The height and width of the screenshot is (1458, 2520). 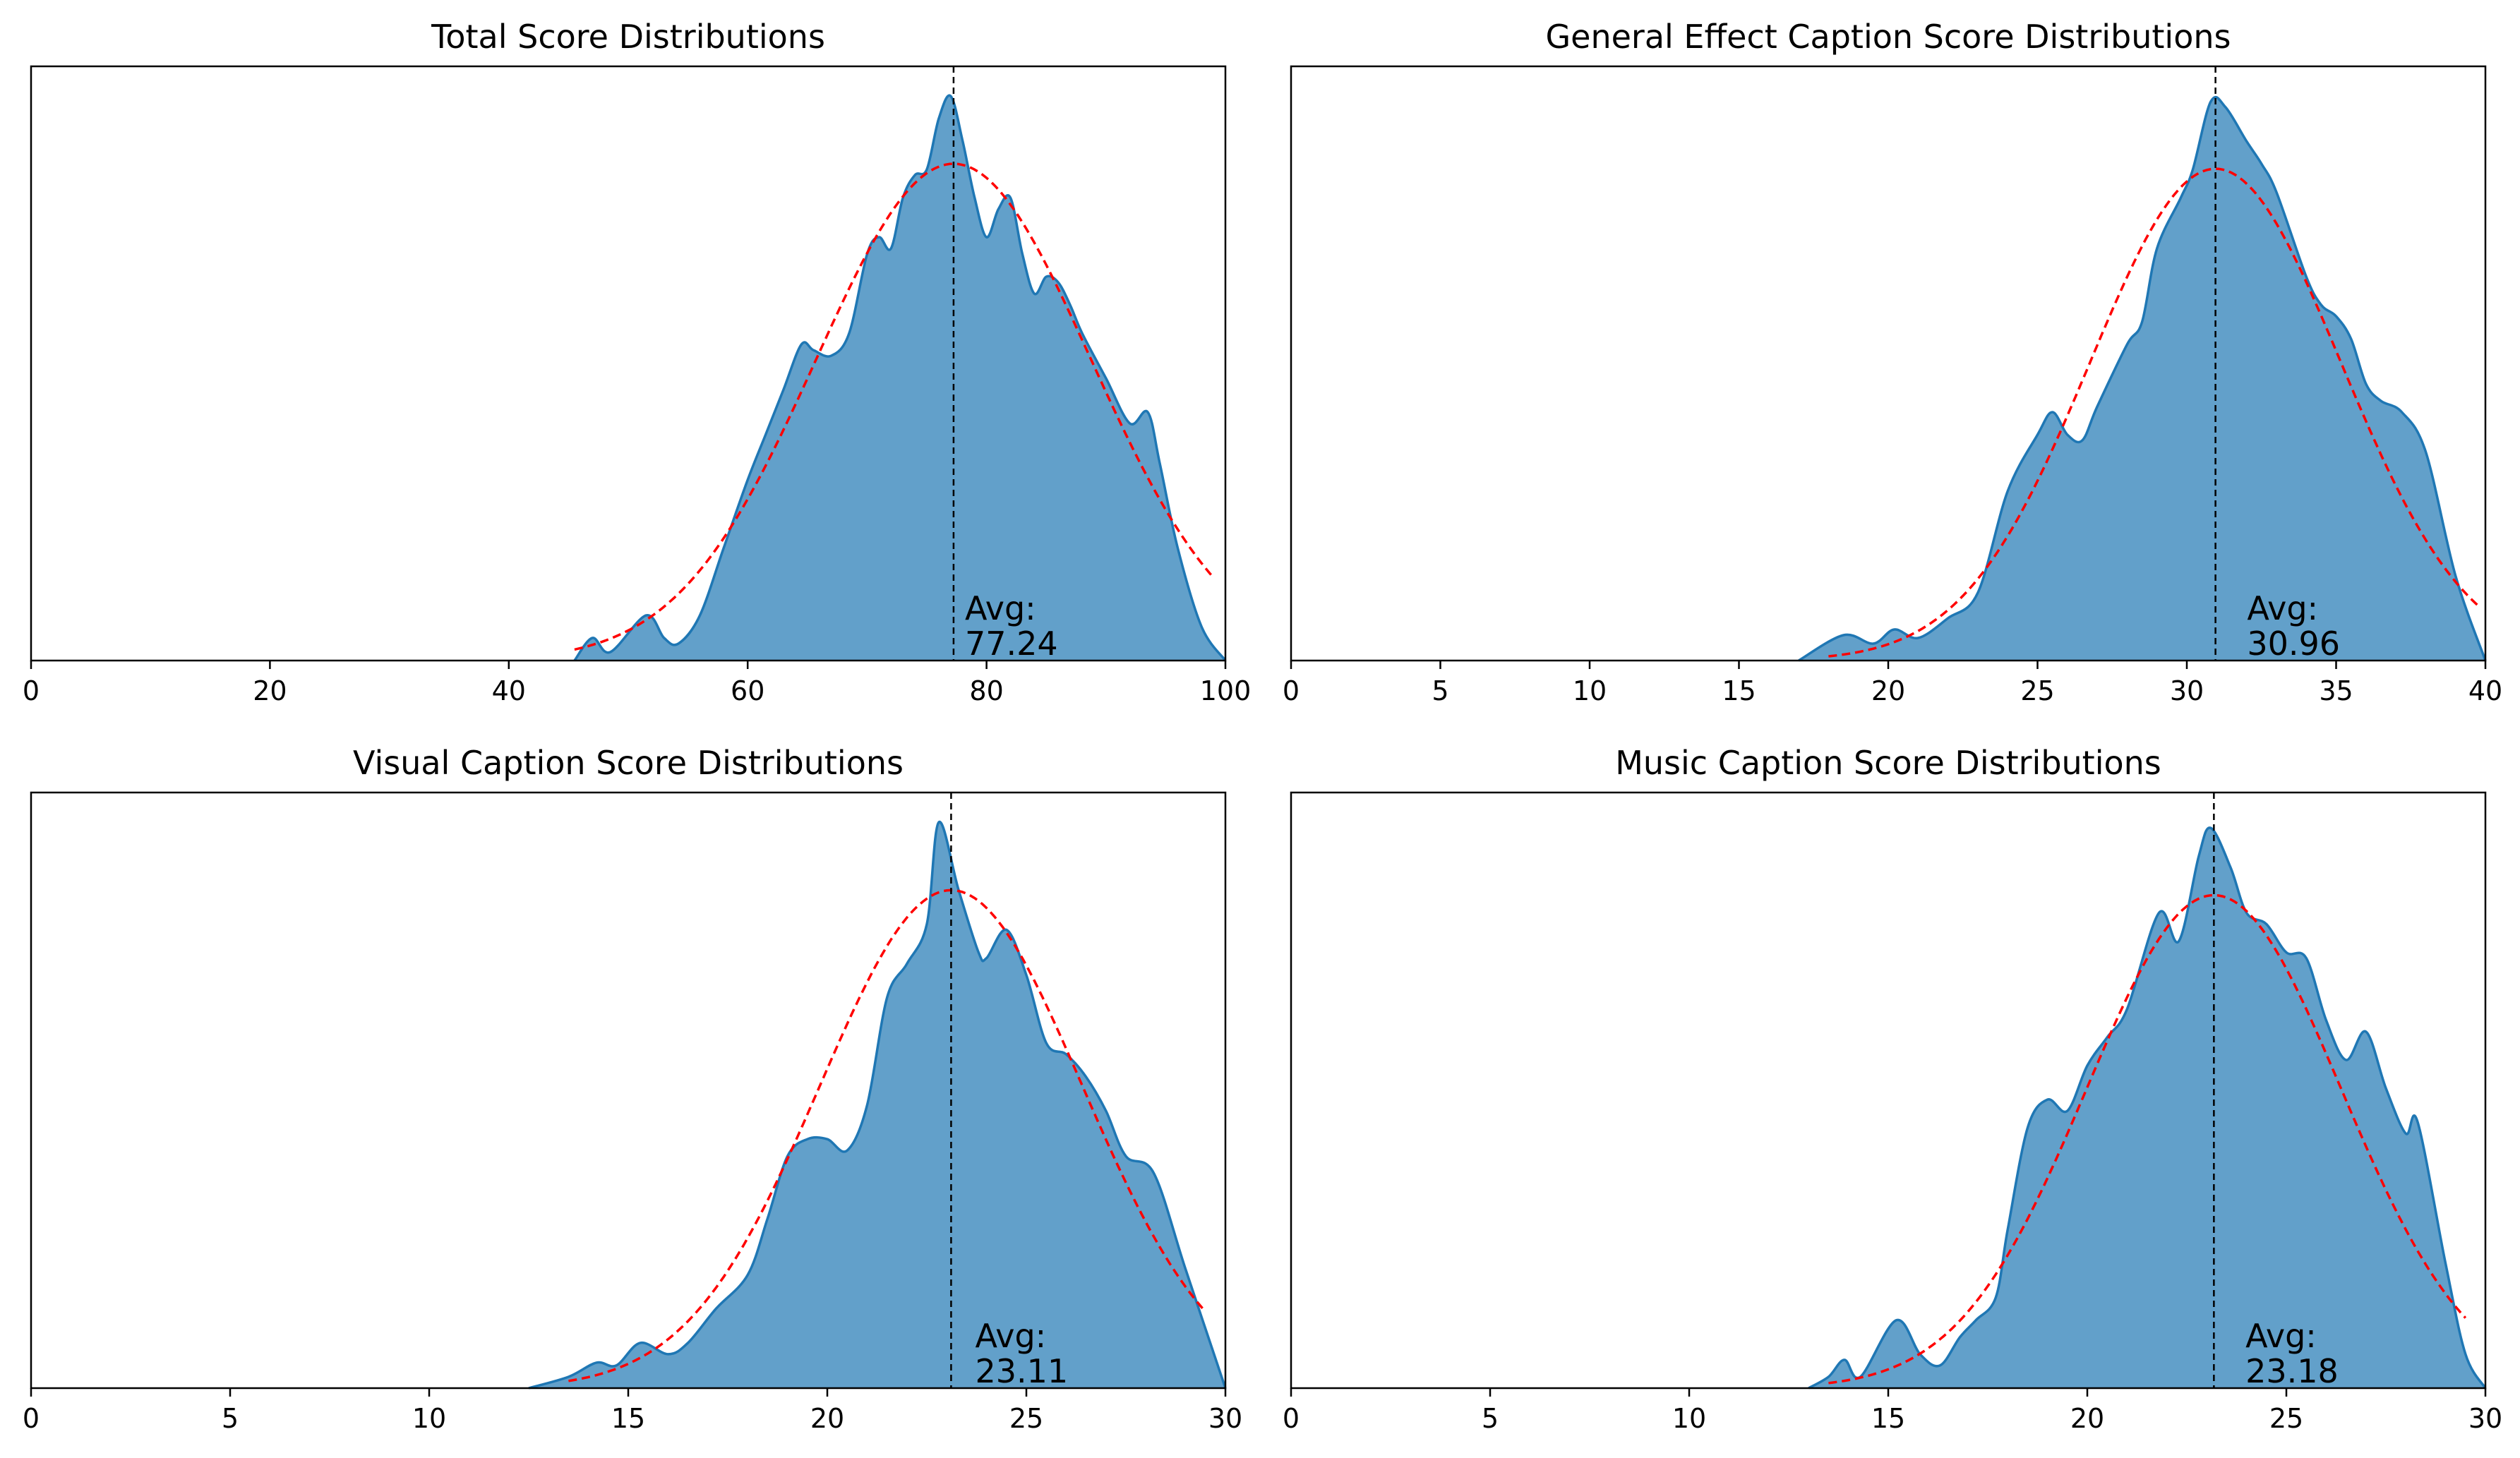 What do you see at coordinates (1012, 644) in the screenshot?
I see `avg-value: 77.24` at bounding box center [1012, 644].